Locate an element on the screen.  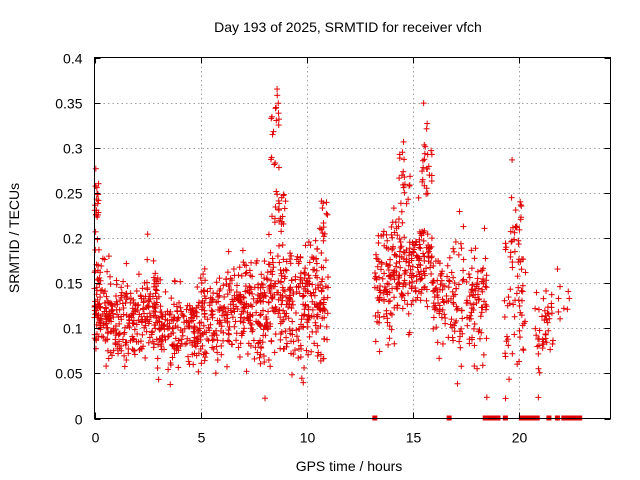
y-tick-label: 0.1 is located at coordinates (73, 329).